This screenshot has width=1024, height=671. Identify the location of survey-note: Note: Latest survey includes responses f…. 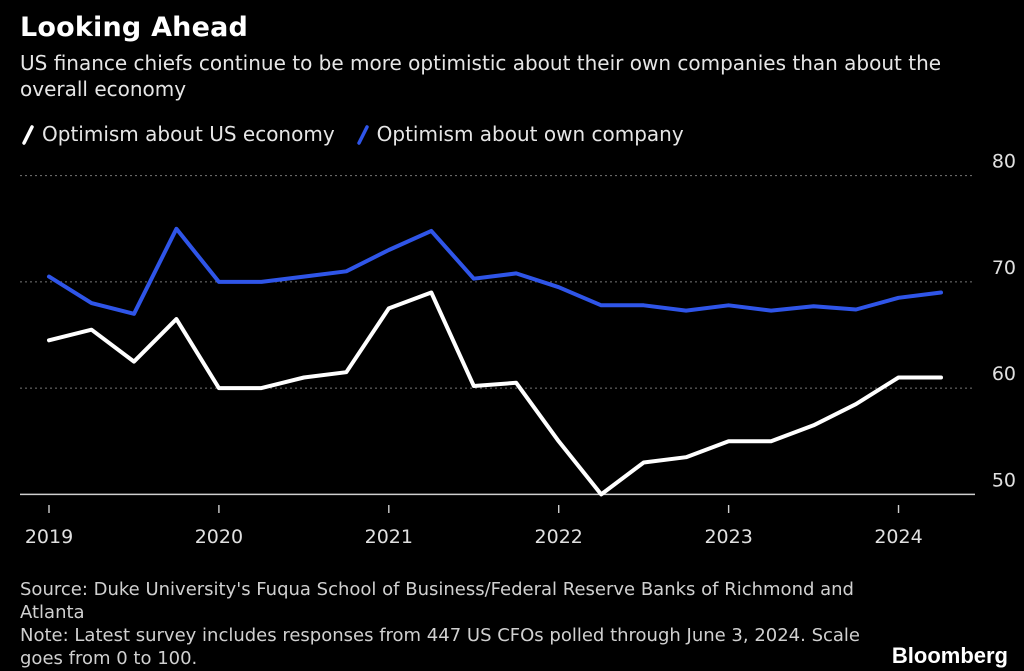
(440, 647).